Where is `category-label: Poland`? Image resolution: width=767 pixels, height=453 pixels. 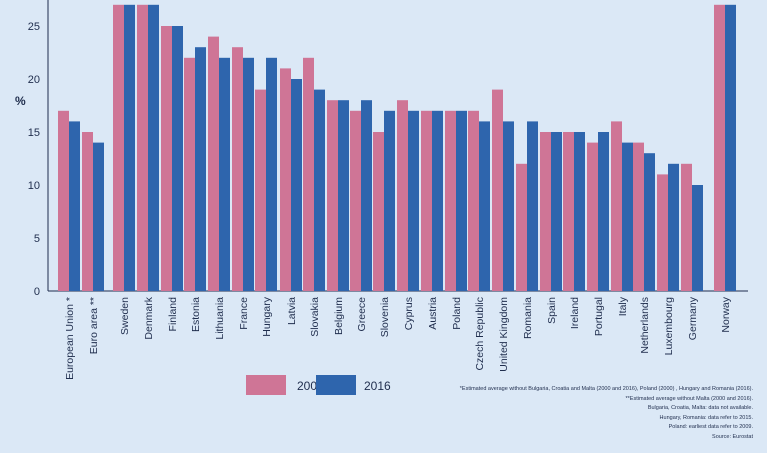
category-label: Poland is located at coordinates (457, 313).